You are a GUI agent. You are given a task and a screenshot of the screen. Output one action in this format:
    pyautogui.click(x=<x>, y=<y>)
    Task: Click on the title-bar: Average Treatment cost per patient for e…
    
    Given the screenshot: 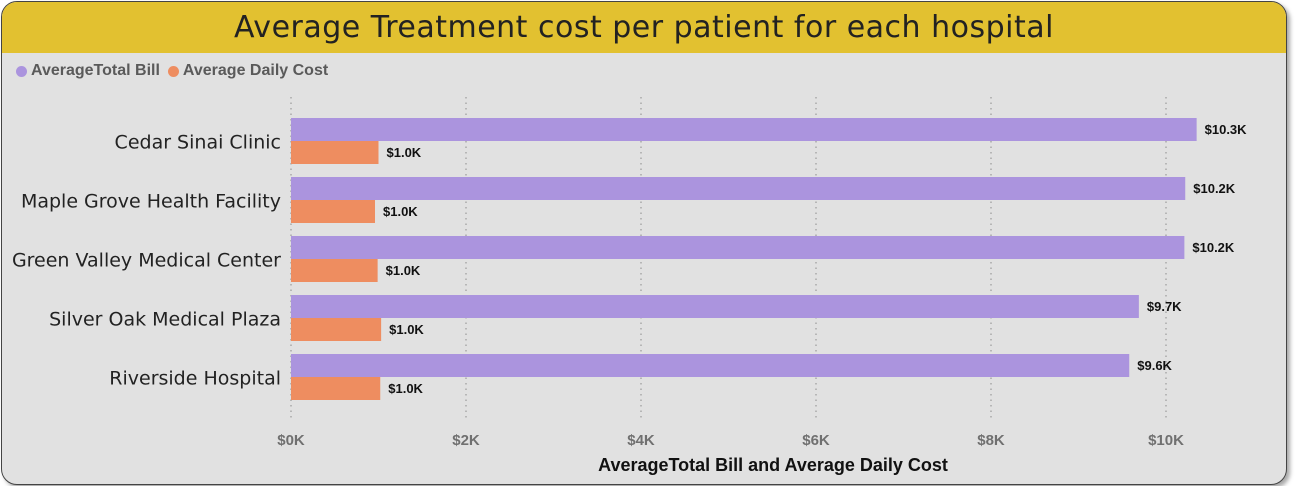 What is the action you would take?
    pyautogui.click(x=644, y=27)
    